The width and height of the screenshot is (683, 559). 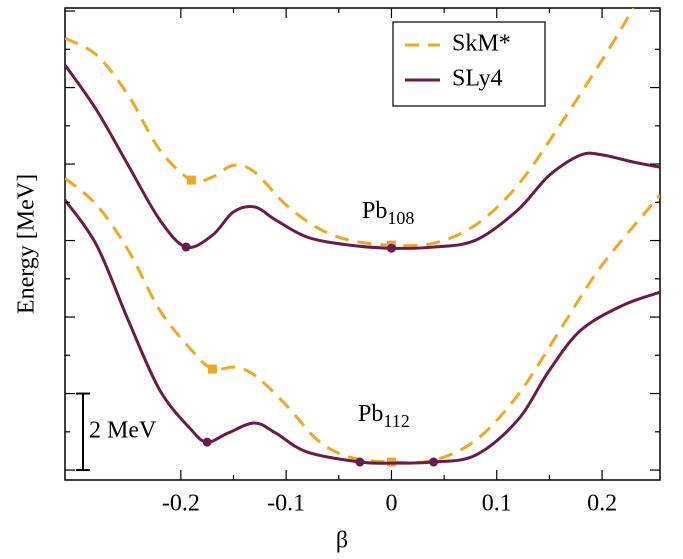 What do you see at coordinates (477, 79) in the screenshot?
I see `legend-label: SLy4` at bounding box center [477, 79].